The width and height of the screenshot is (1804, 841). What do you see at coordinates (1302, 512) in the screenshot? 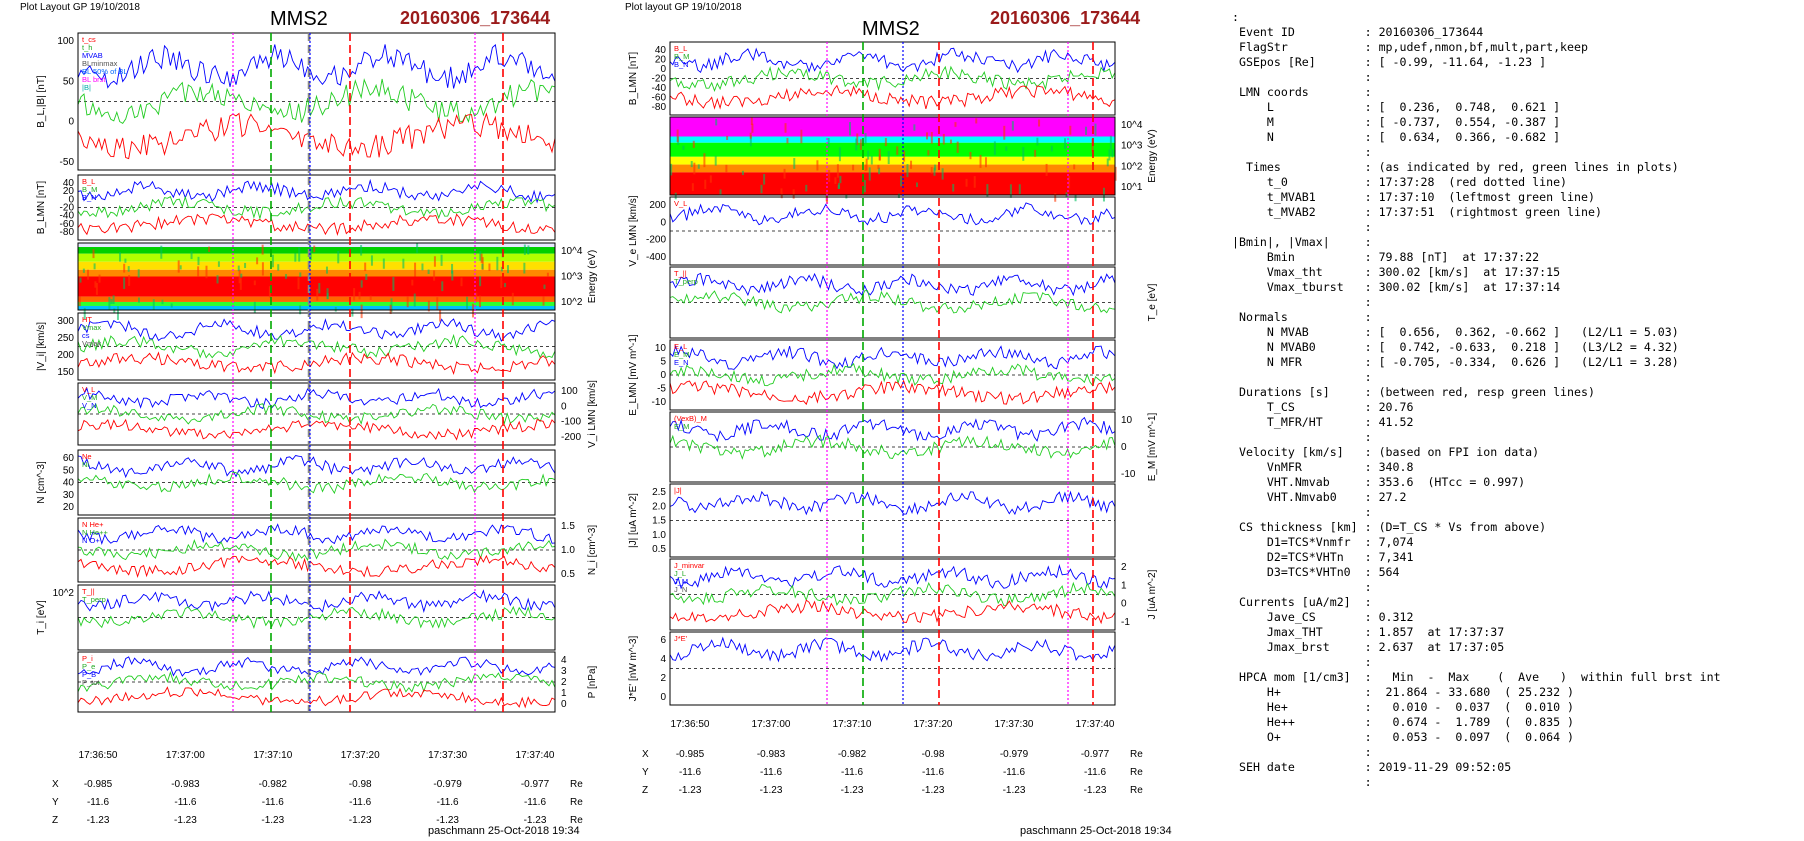
I see `info-line: :` at bounding box center [1302, 512].